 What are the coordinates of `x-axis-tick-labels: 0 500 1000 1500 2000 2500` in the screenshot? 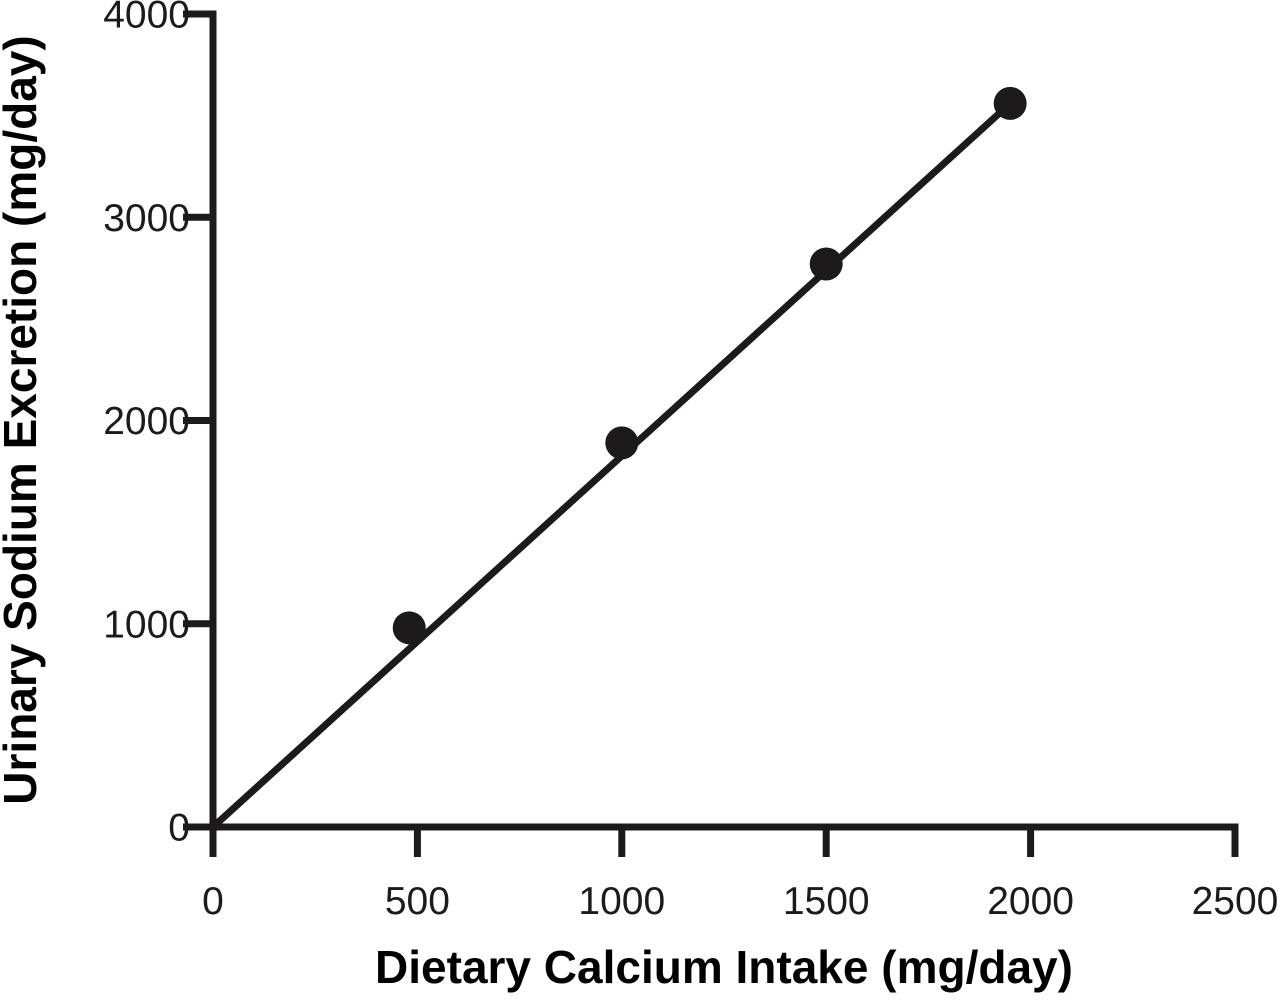 It's located at (740, 901).